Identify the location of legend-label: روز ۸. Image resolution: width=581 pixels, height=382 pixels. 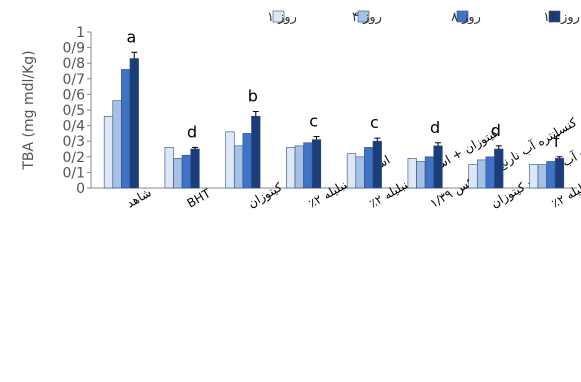
(466, 17).